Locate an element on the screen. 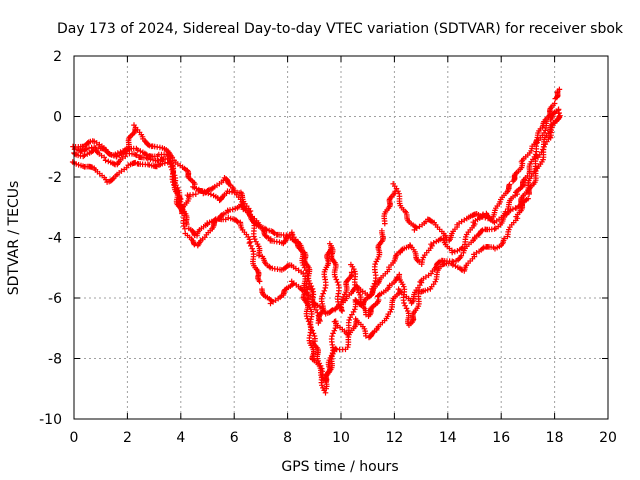  y-axis-label: SDTVAR / TECUs is located at coordinates (14, 238).